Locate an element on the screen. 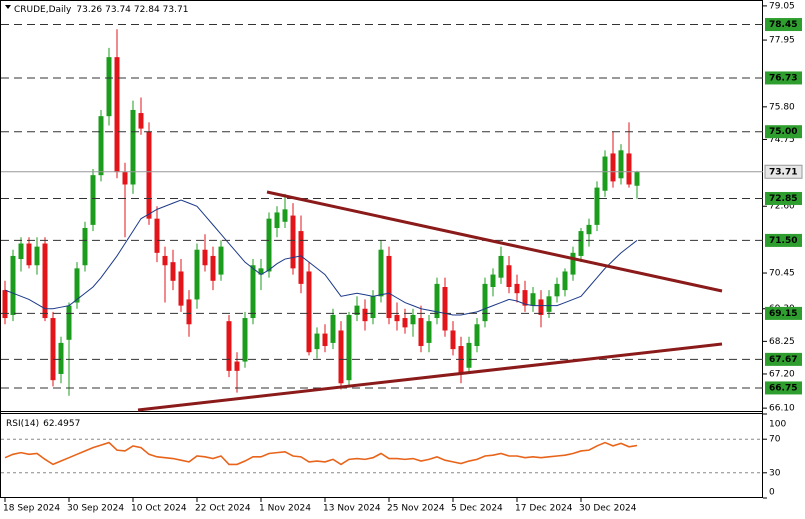 Image resolution: width=805 pixels, height=519 pixels. level-label: 67.67 is located at coordinates (783, 360).